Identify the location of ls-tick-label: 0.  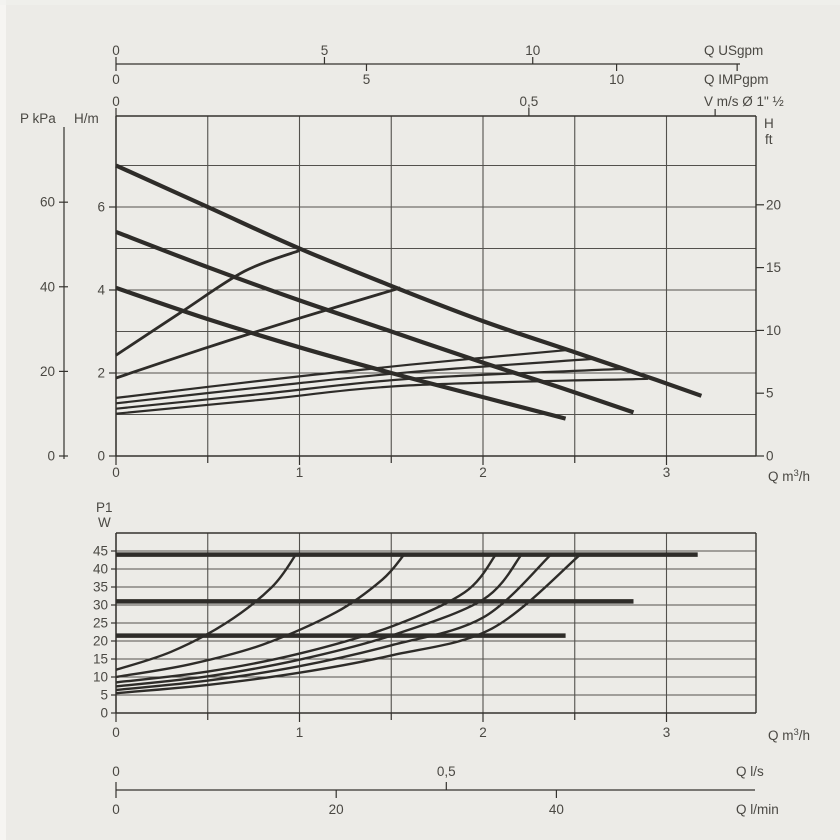
(116, 771).